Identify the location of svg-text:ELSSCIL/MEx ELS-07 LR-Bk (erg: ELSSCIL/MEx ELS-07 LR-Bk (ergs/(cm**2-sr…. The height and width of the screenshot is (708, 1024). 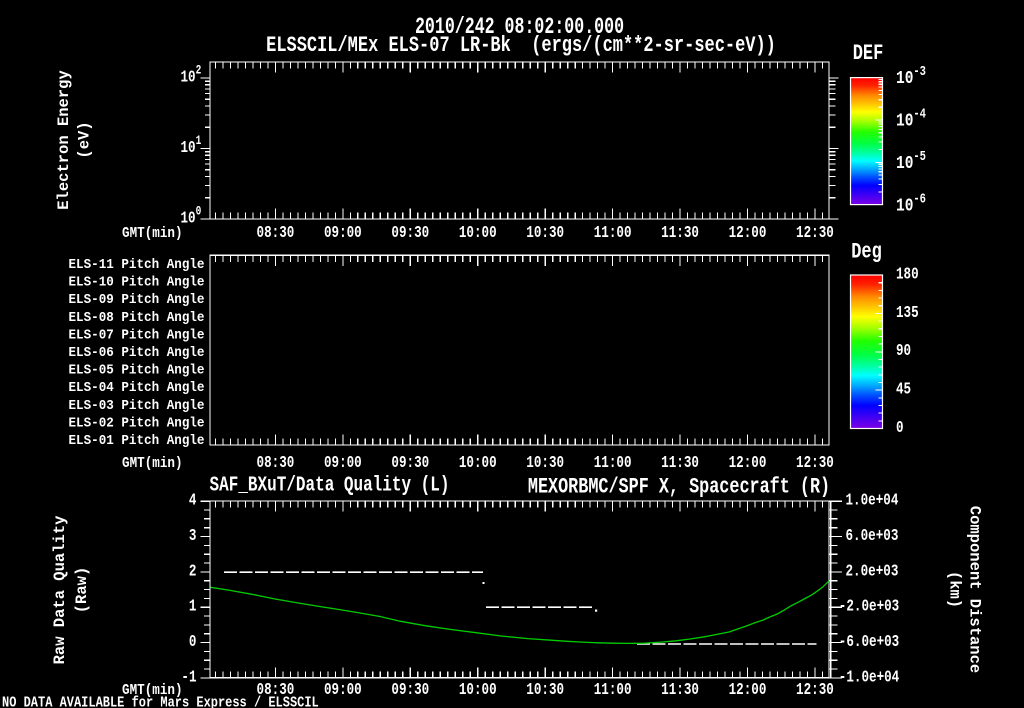
(521, 45).